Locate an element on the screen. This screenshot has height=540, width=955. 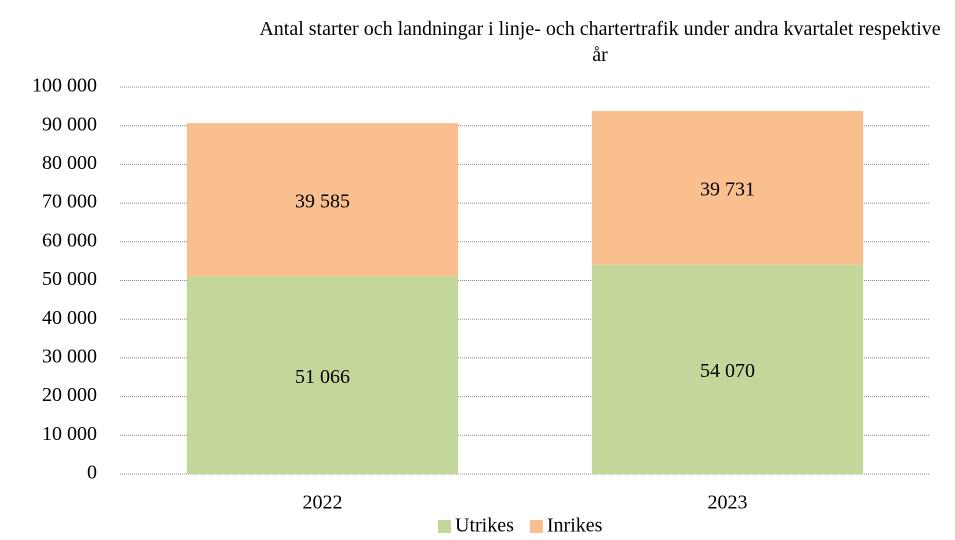
x-tick-label: 2023 is located at coordinates (728, 503).